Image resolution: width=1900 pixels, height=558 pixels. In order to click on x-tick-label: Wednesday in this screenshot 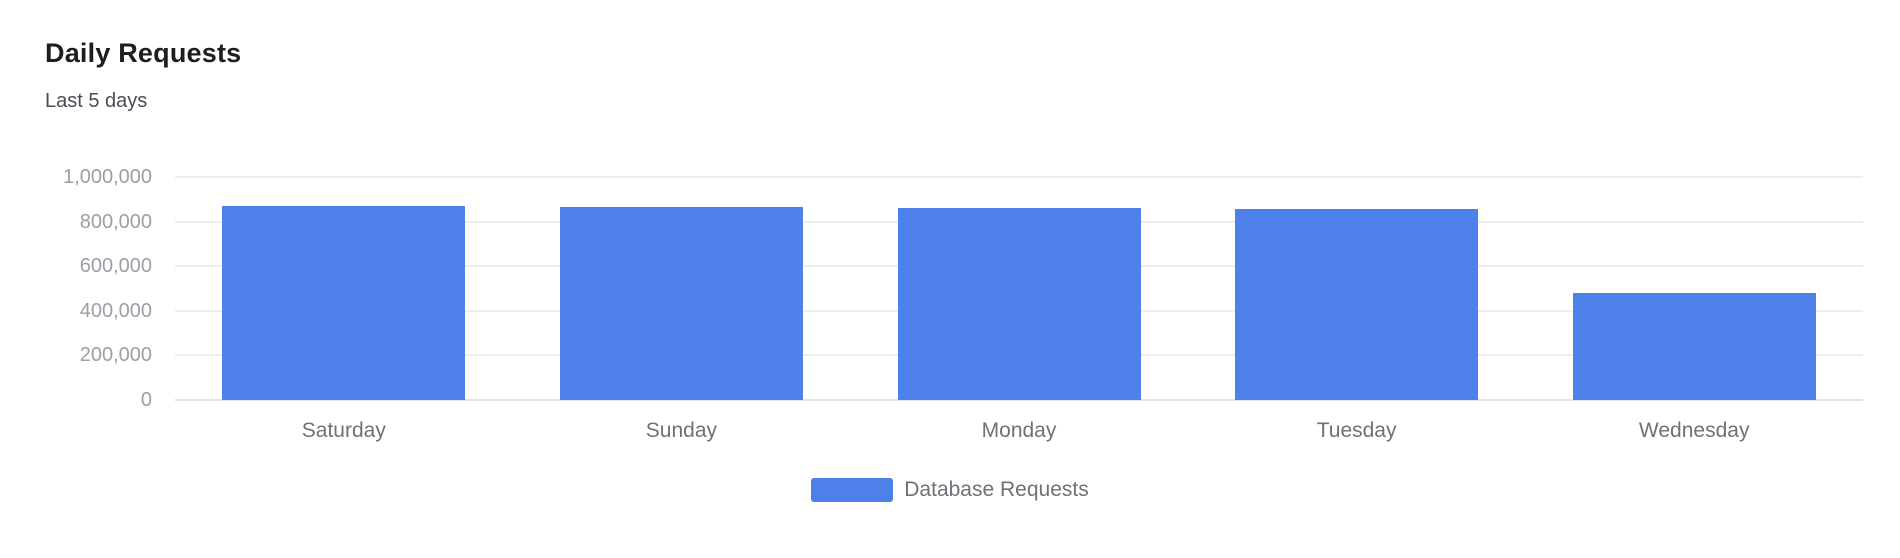, I will do `click(1694, 430)`.